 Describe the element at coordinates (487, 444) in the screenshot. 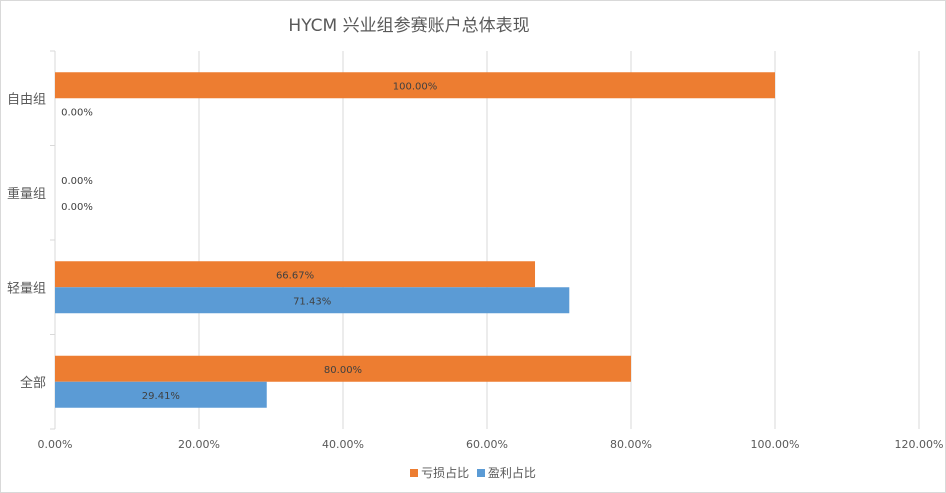

I see `x-tick-label: 60.00%` at that location.